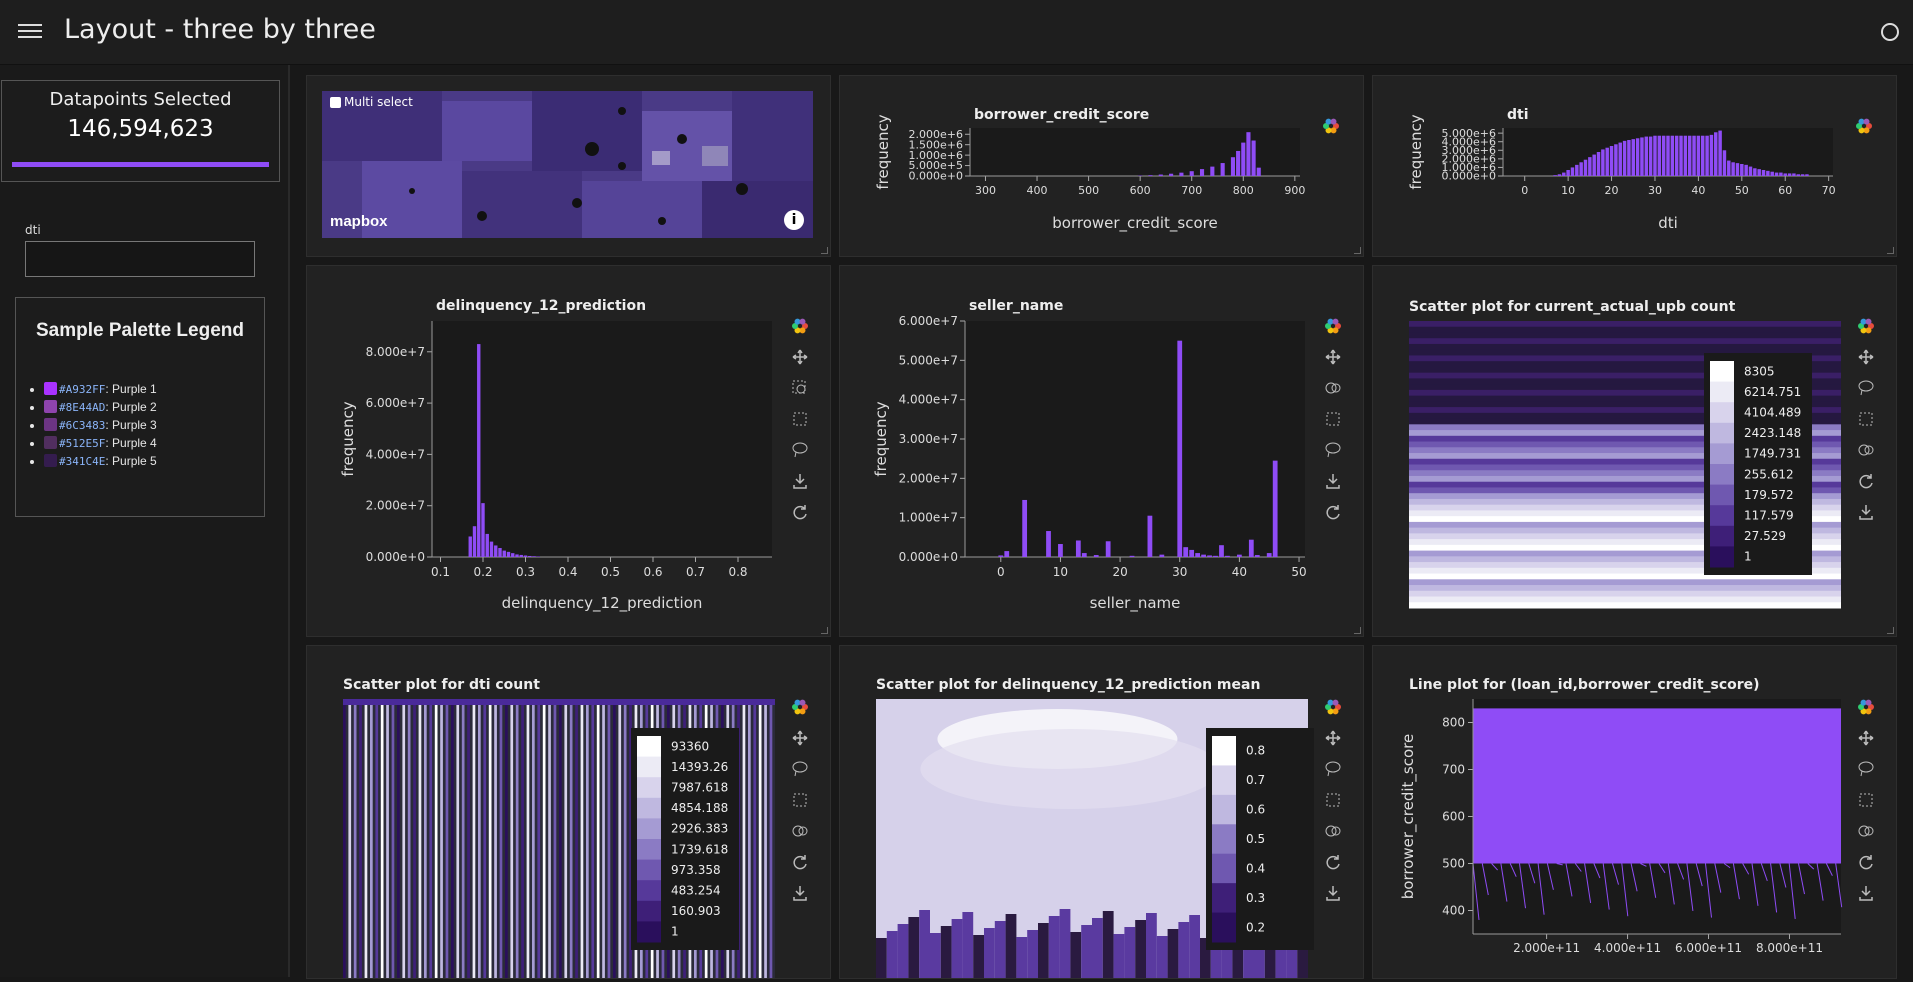  I want to click on x-axis-label: seller_name, so click(1135, 603).